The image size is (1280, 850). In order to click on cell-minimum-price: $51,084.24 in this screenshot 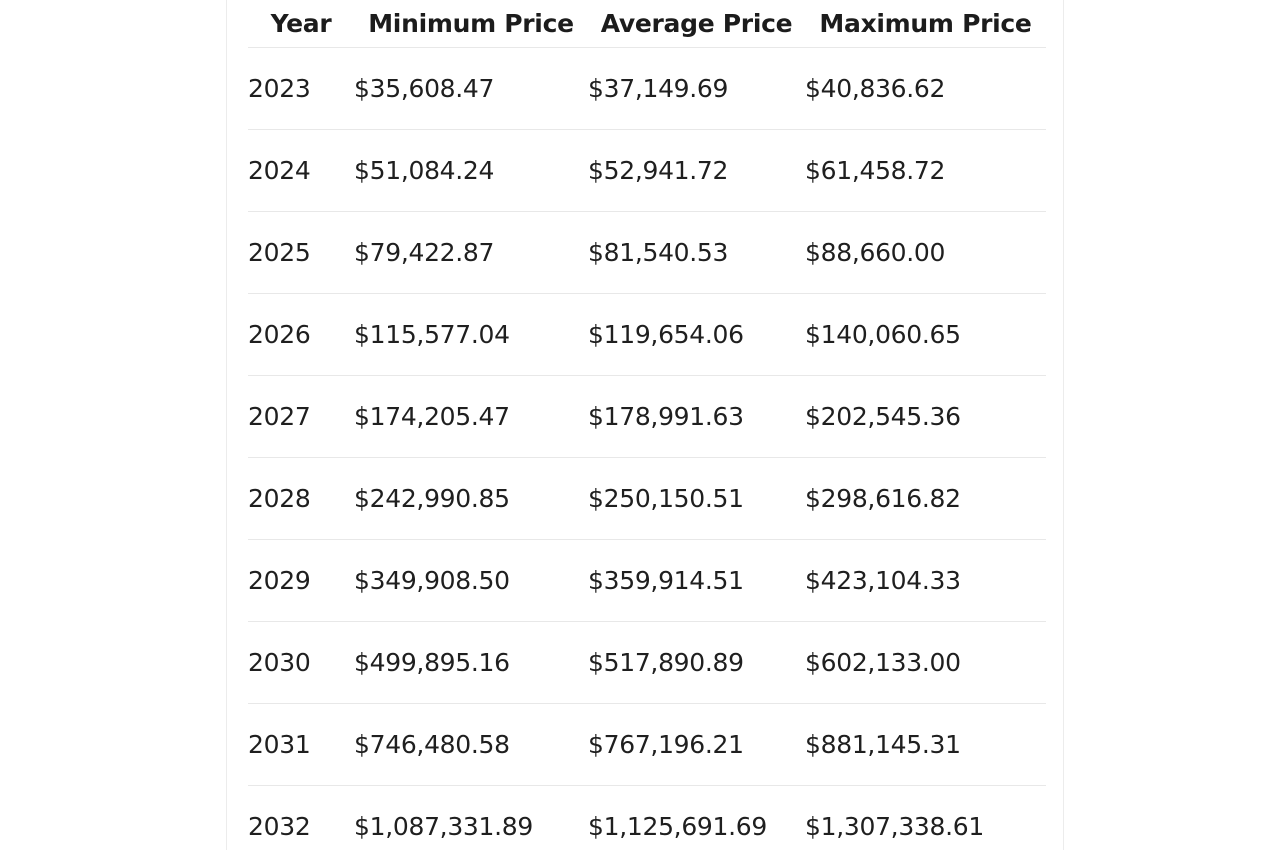, I will do `click(471, 170)`.